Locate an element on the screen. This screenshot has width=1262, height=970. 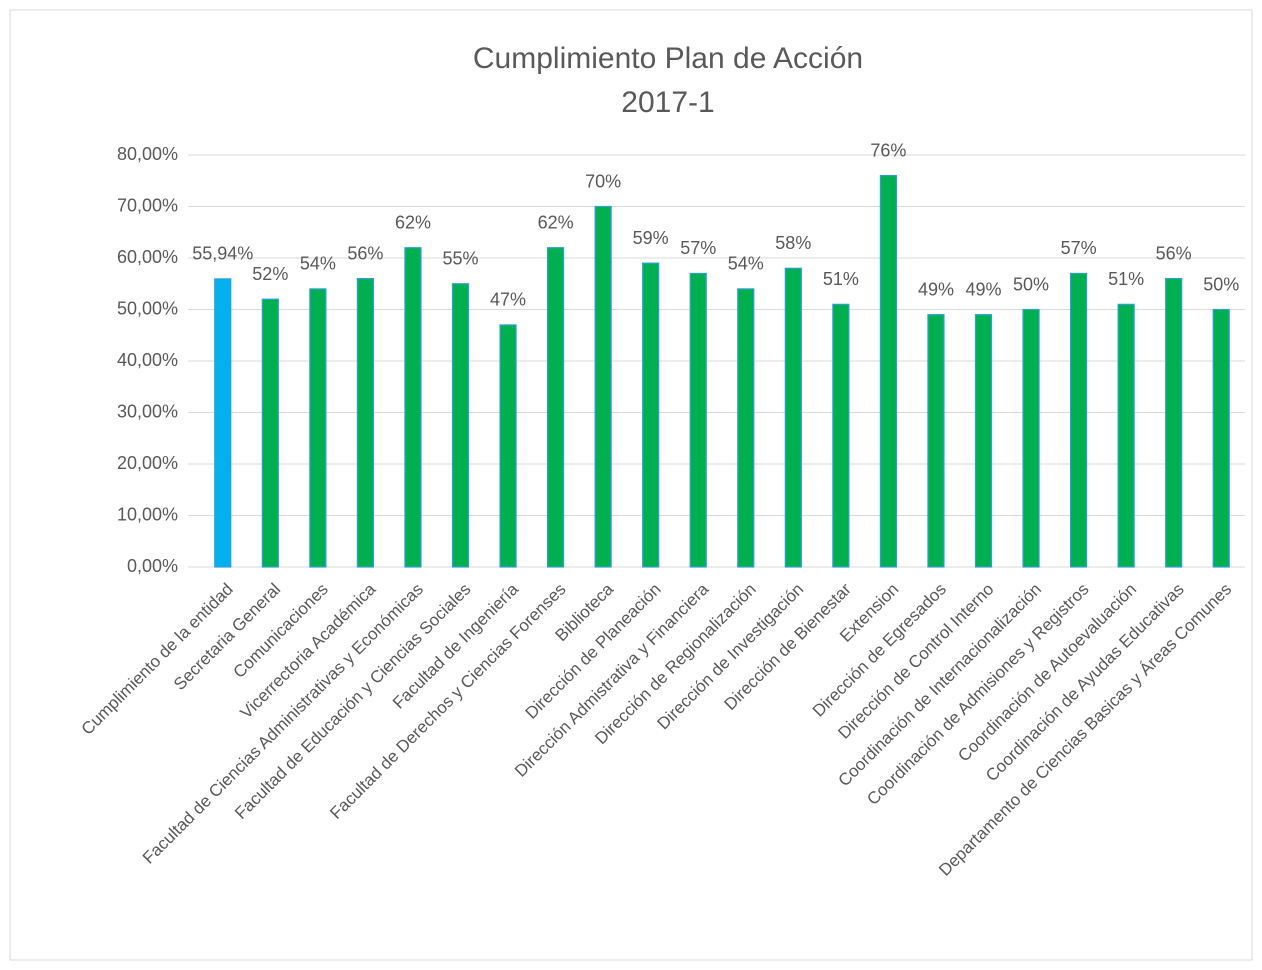
y-tick-label: 80,00% is located at coordinates (147, 154).